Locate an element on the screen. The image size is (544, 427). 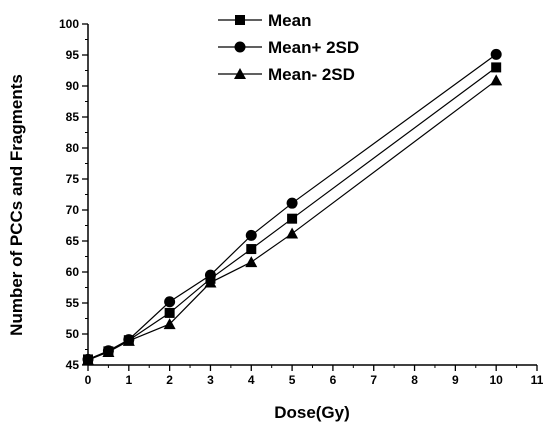
x-tick-label: 3 is located at coordinates (210, 380).